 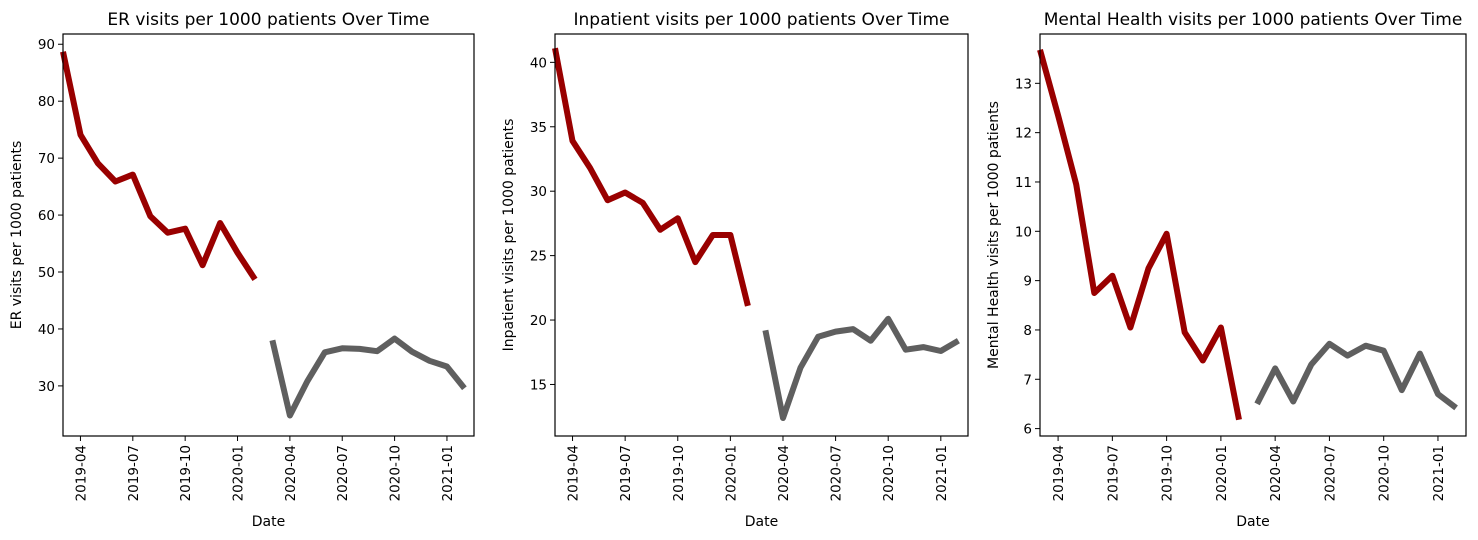 I want to click on y-tick-label: 12, so click(x=1023, y=134).